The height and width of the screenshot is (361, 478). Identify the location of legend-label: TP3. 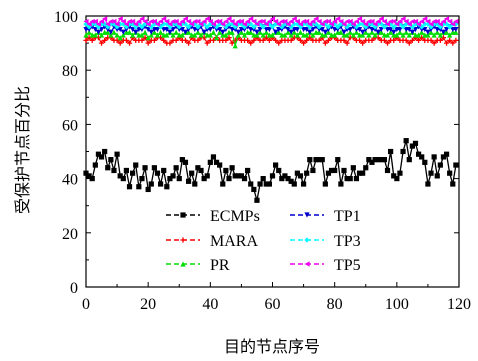
(347, 241).